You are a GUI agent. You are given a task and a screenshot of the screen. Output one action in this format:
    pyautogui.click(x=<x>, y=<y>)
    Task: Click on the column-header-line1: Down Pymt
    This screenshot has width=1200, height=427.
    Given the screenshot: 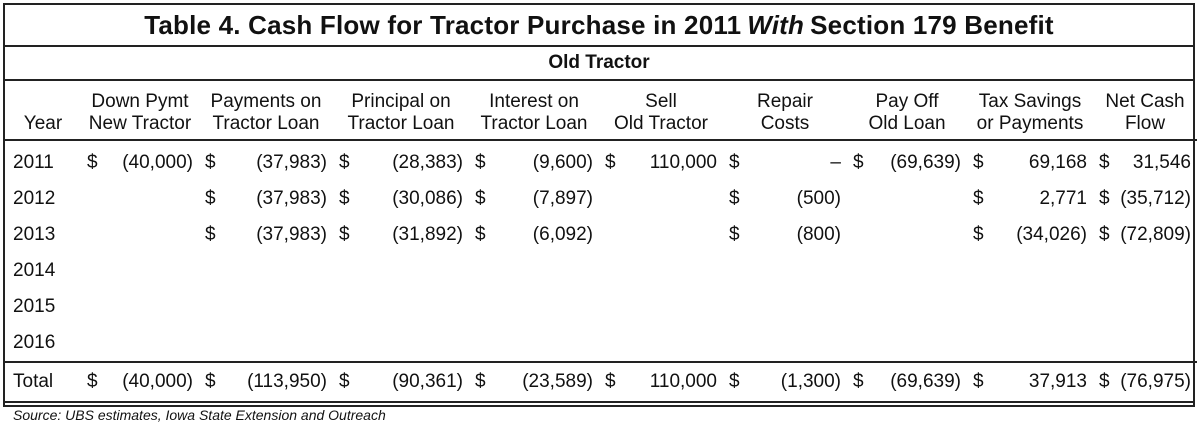 What is the action you would take?
    pyautogui.click(x=140, y=101)
    